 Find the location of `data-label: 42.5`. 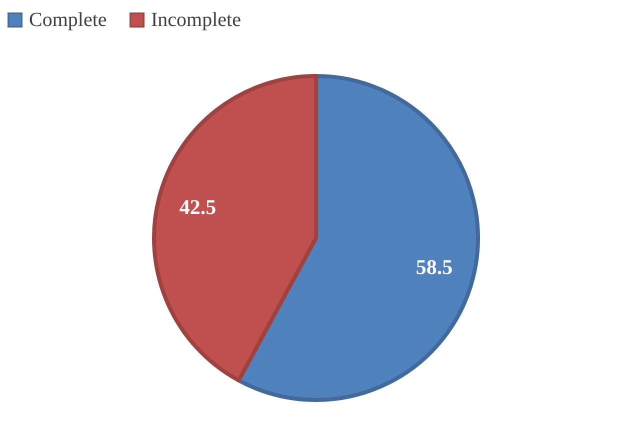

data-label: 42.5 is located at coordinates (197, 206).